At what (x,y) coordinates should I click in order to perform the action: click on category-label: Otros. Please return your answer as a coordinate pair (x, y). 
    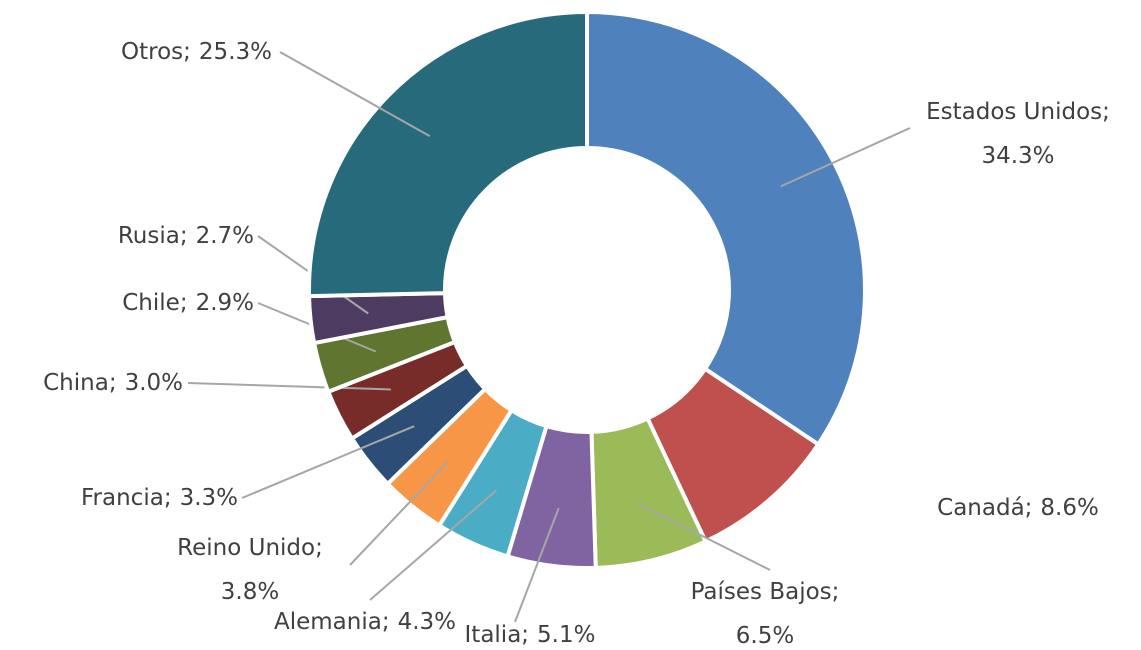
    Looking at the image, I should click on (152, 52).